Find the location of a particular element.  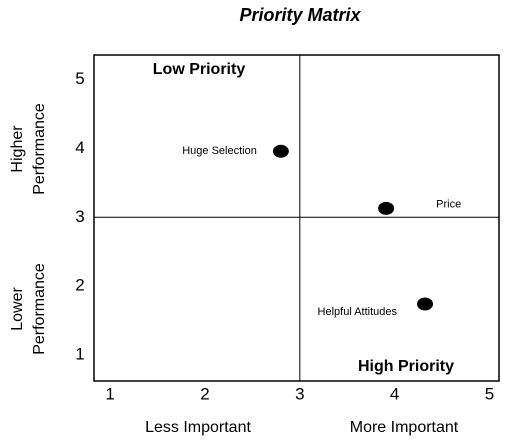

point-label: Helpful Attitudes is located at coordinates (358, 312).